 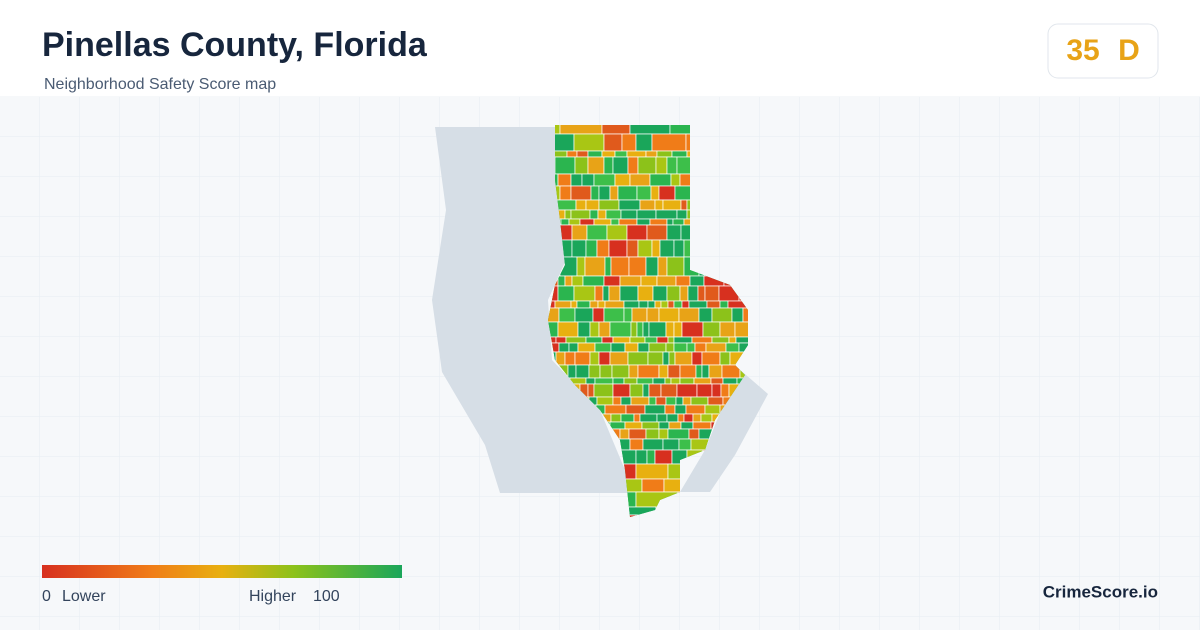 What do you see at coordinates (1103, 51) in the screenshot?
I see `score-box` at bounding box center [1103, 51].